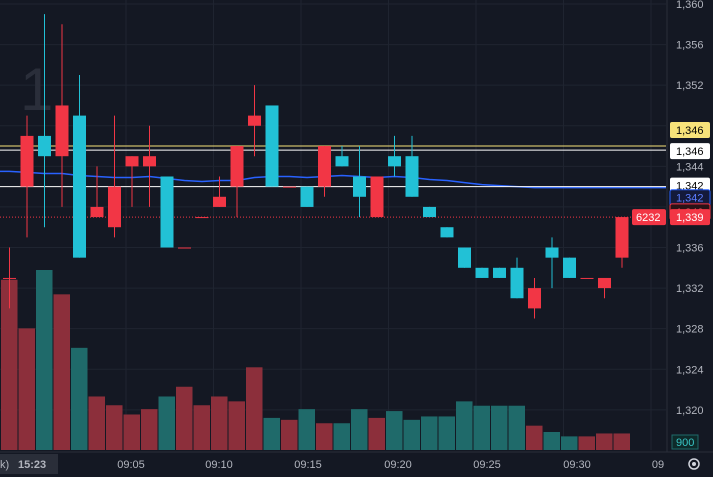 The height and width of the screenshot is (477, 713). Describe the element at coordinates (690, 289) in the screenshot. I see `y-tick-label: 1,332` at that location.